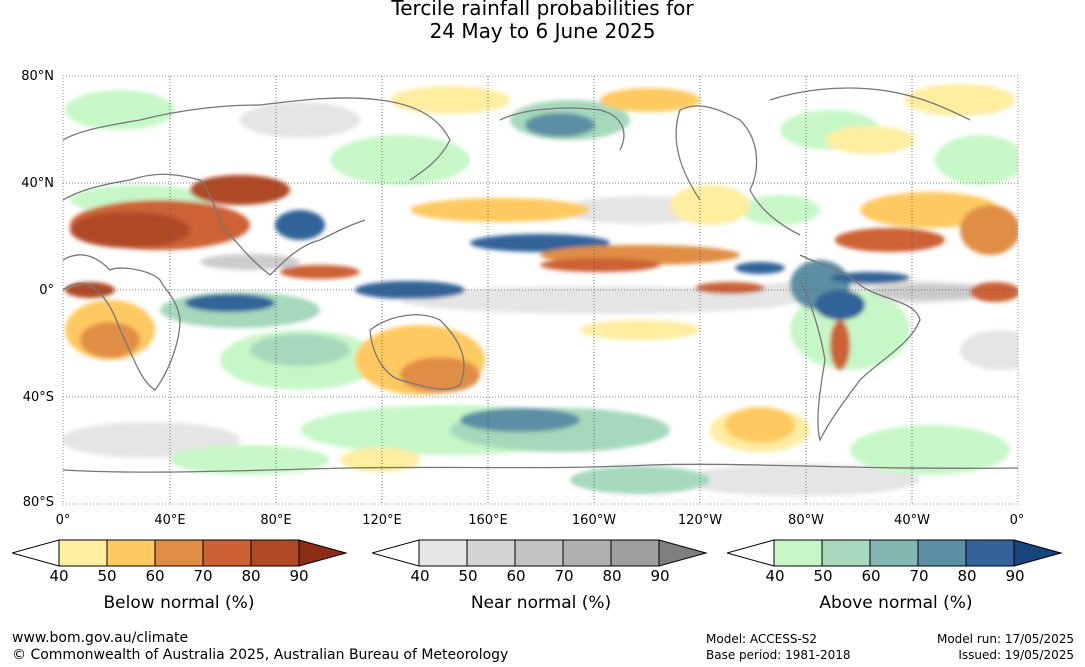 The height and width of the screenshot is (667, 1085). I want to click on above-tick-60: 60, so click(871, 576).